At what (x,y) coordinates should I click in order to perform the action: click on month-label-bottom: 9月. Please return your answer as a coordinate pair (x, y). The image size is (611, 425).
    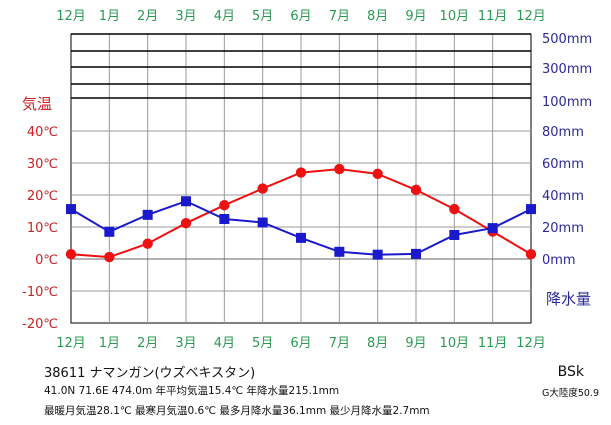
    Looking at the image, I should click on (415, 343).